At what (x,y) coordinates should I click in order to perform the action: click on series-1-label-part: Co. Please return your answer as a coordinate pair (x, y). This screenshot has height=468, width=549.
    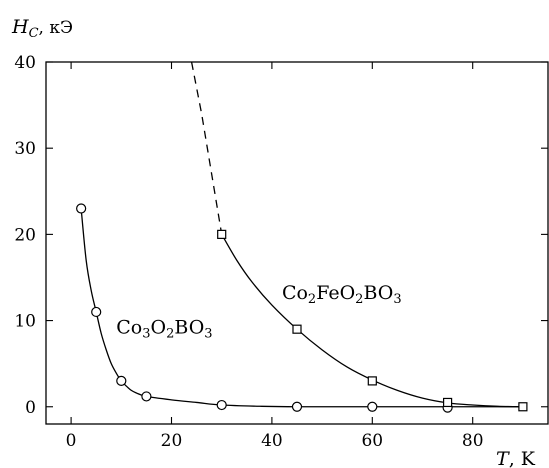
    Looking at the image, I should click on (129, 328).